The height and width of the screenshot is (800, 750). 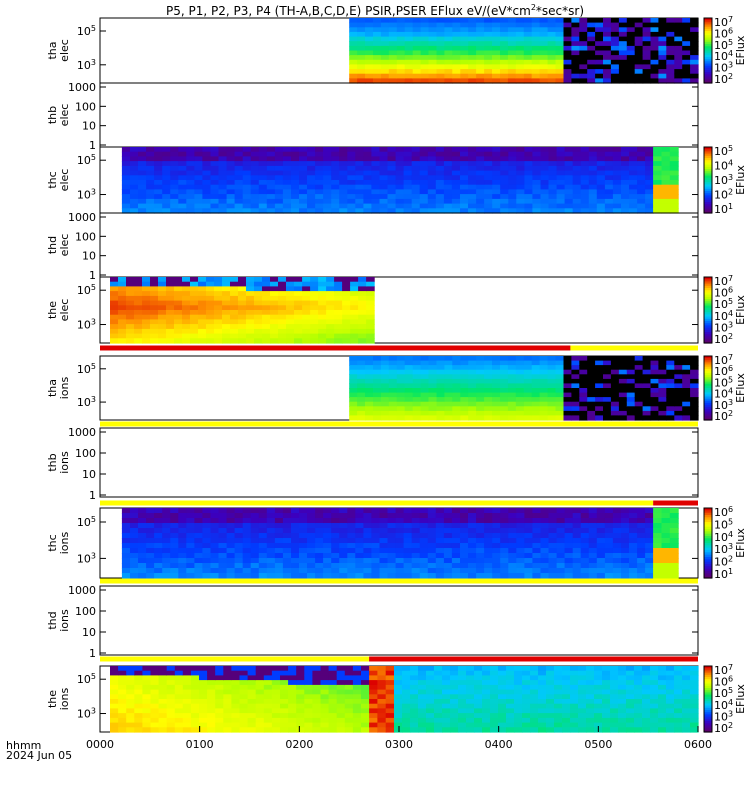 I want to click on y-tick-label: 10, so click(x=89, y=474).